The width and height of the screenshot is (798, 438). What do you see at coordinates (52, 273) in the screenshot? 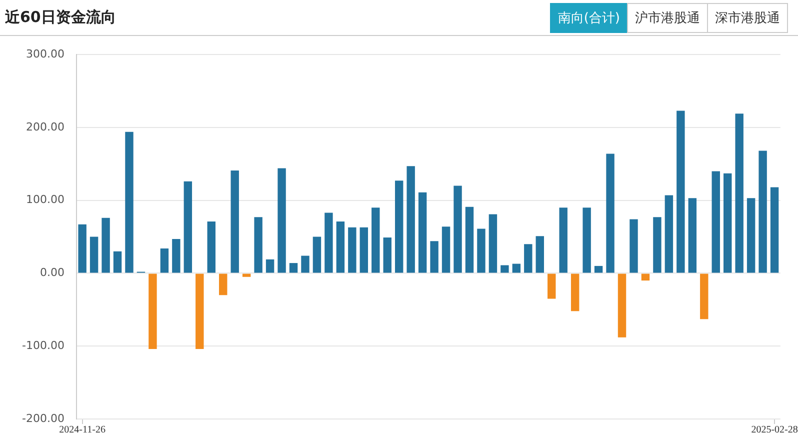
I see `y-tick-label: 0.00` at bounding box center [52, 273].